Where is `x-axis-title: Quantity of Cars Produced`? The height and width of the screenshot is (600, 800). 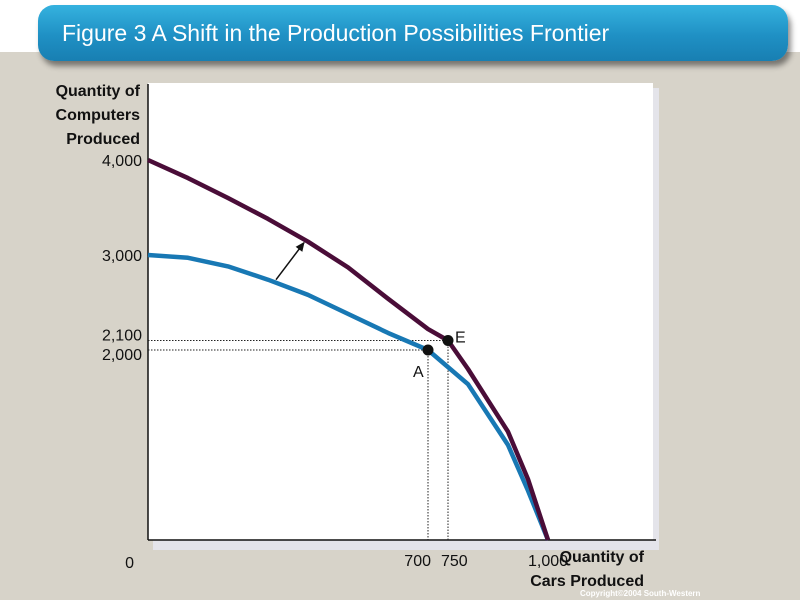 x-axis-title: Quantity of Cars Produced is located at coordinates (587, 570).